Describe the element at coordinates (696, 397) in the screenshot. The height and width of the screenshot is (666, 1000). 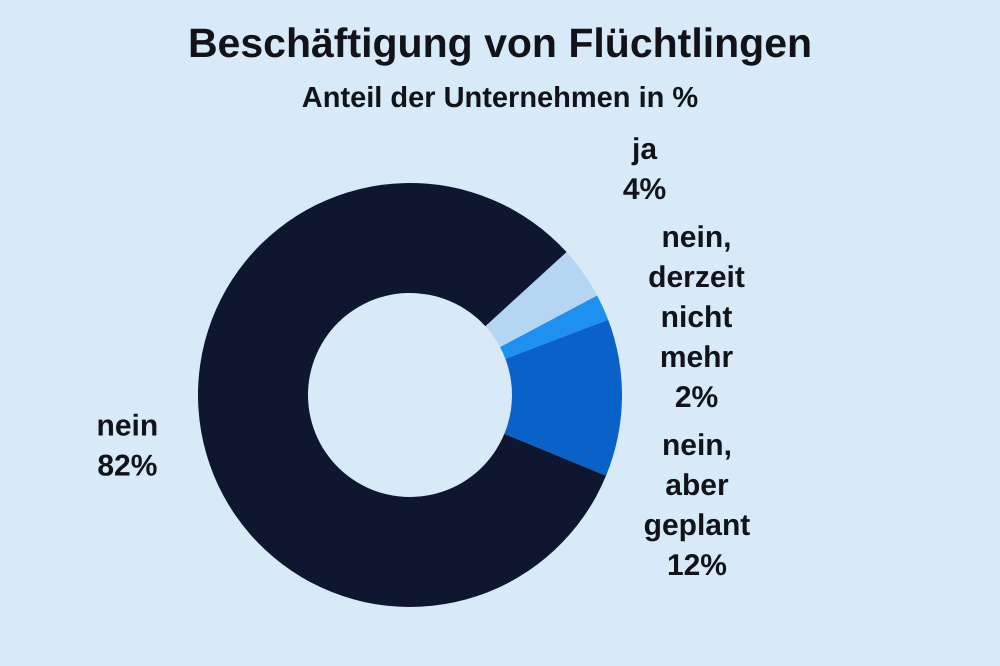
I see `data-label: 2%` at that location.